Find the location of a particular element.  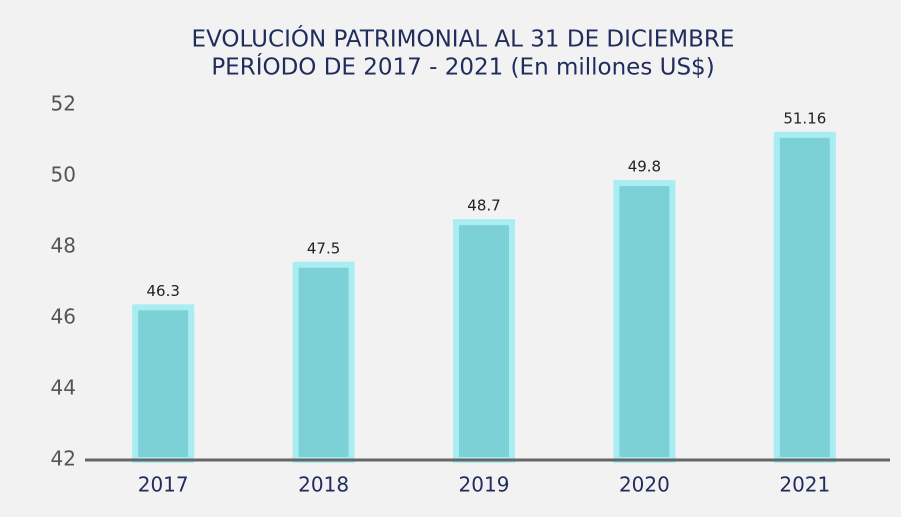

chart-subtitle: PERÍODO DE 2017 - 2021 (En millones US$) is located at coordinates (462, 67).